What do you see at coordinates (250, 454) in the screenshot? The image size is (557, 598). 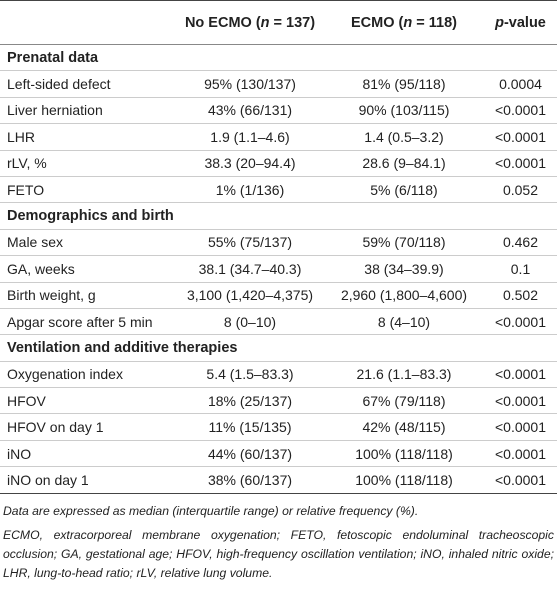 I see `cell: 44% (60/137)` at bounding box center [250, 454].